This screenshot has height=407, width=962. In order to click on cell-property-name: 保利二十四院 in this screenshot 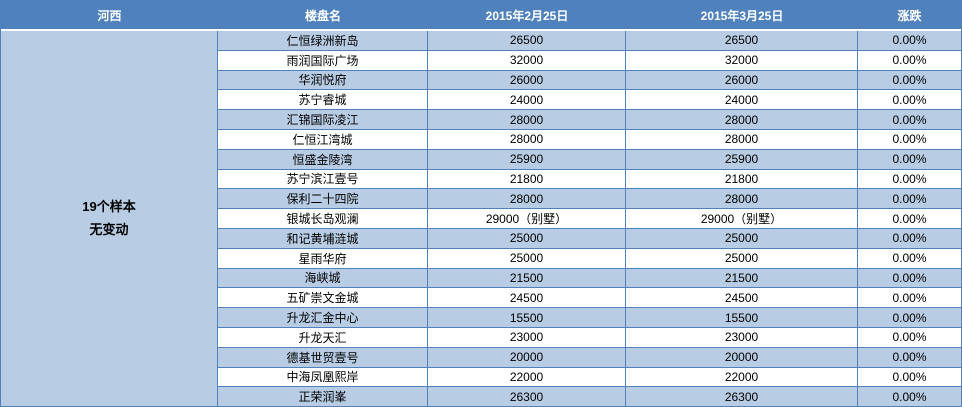, I will do `click(323, 199)`.